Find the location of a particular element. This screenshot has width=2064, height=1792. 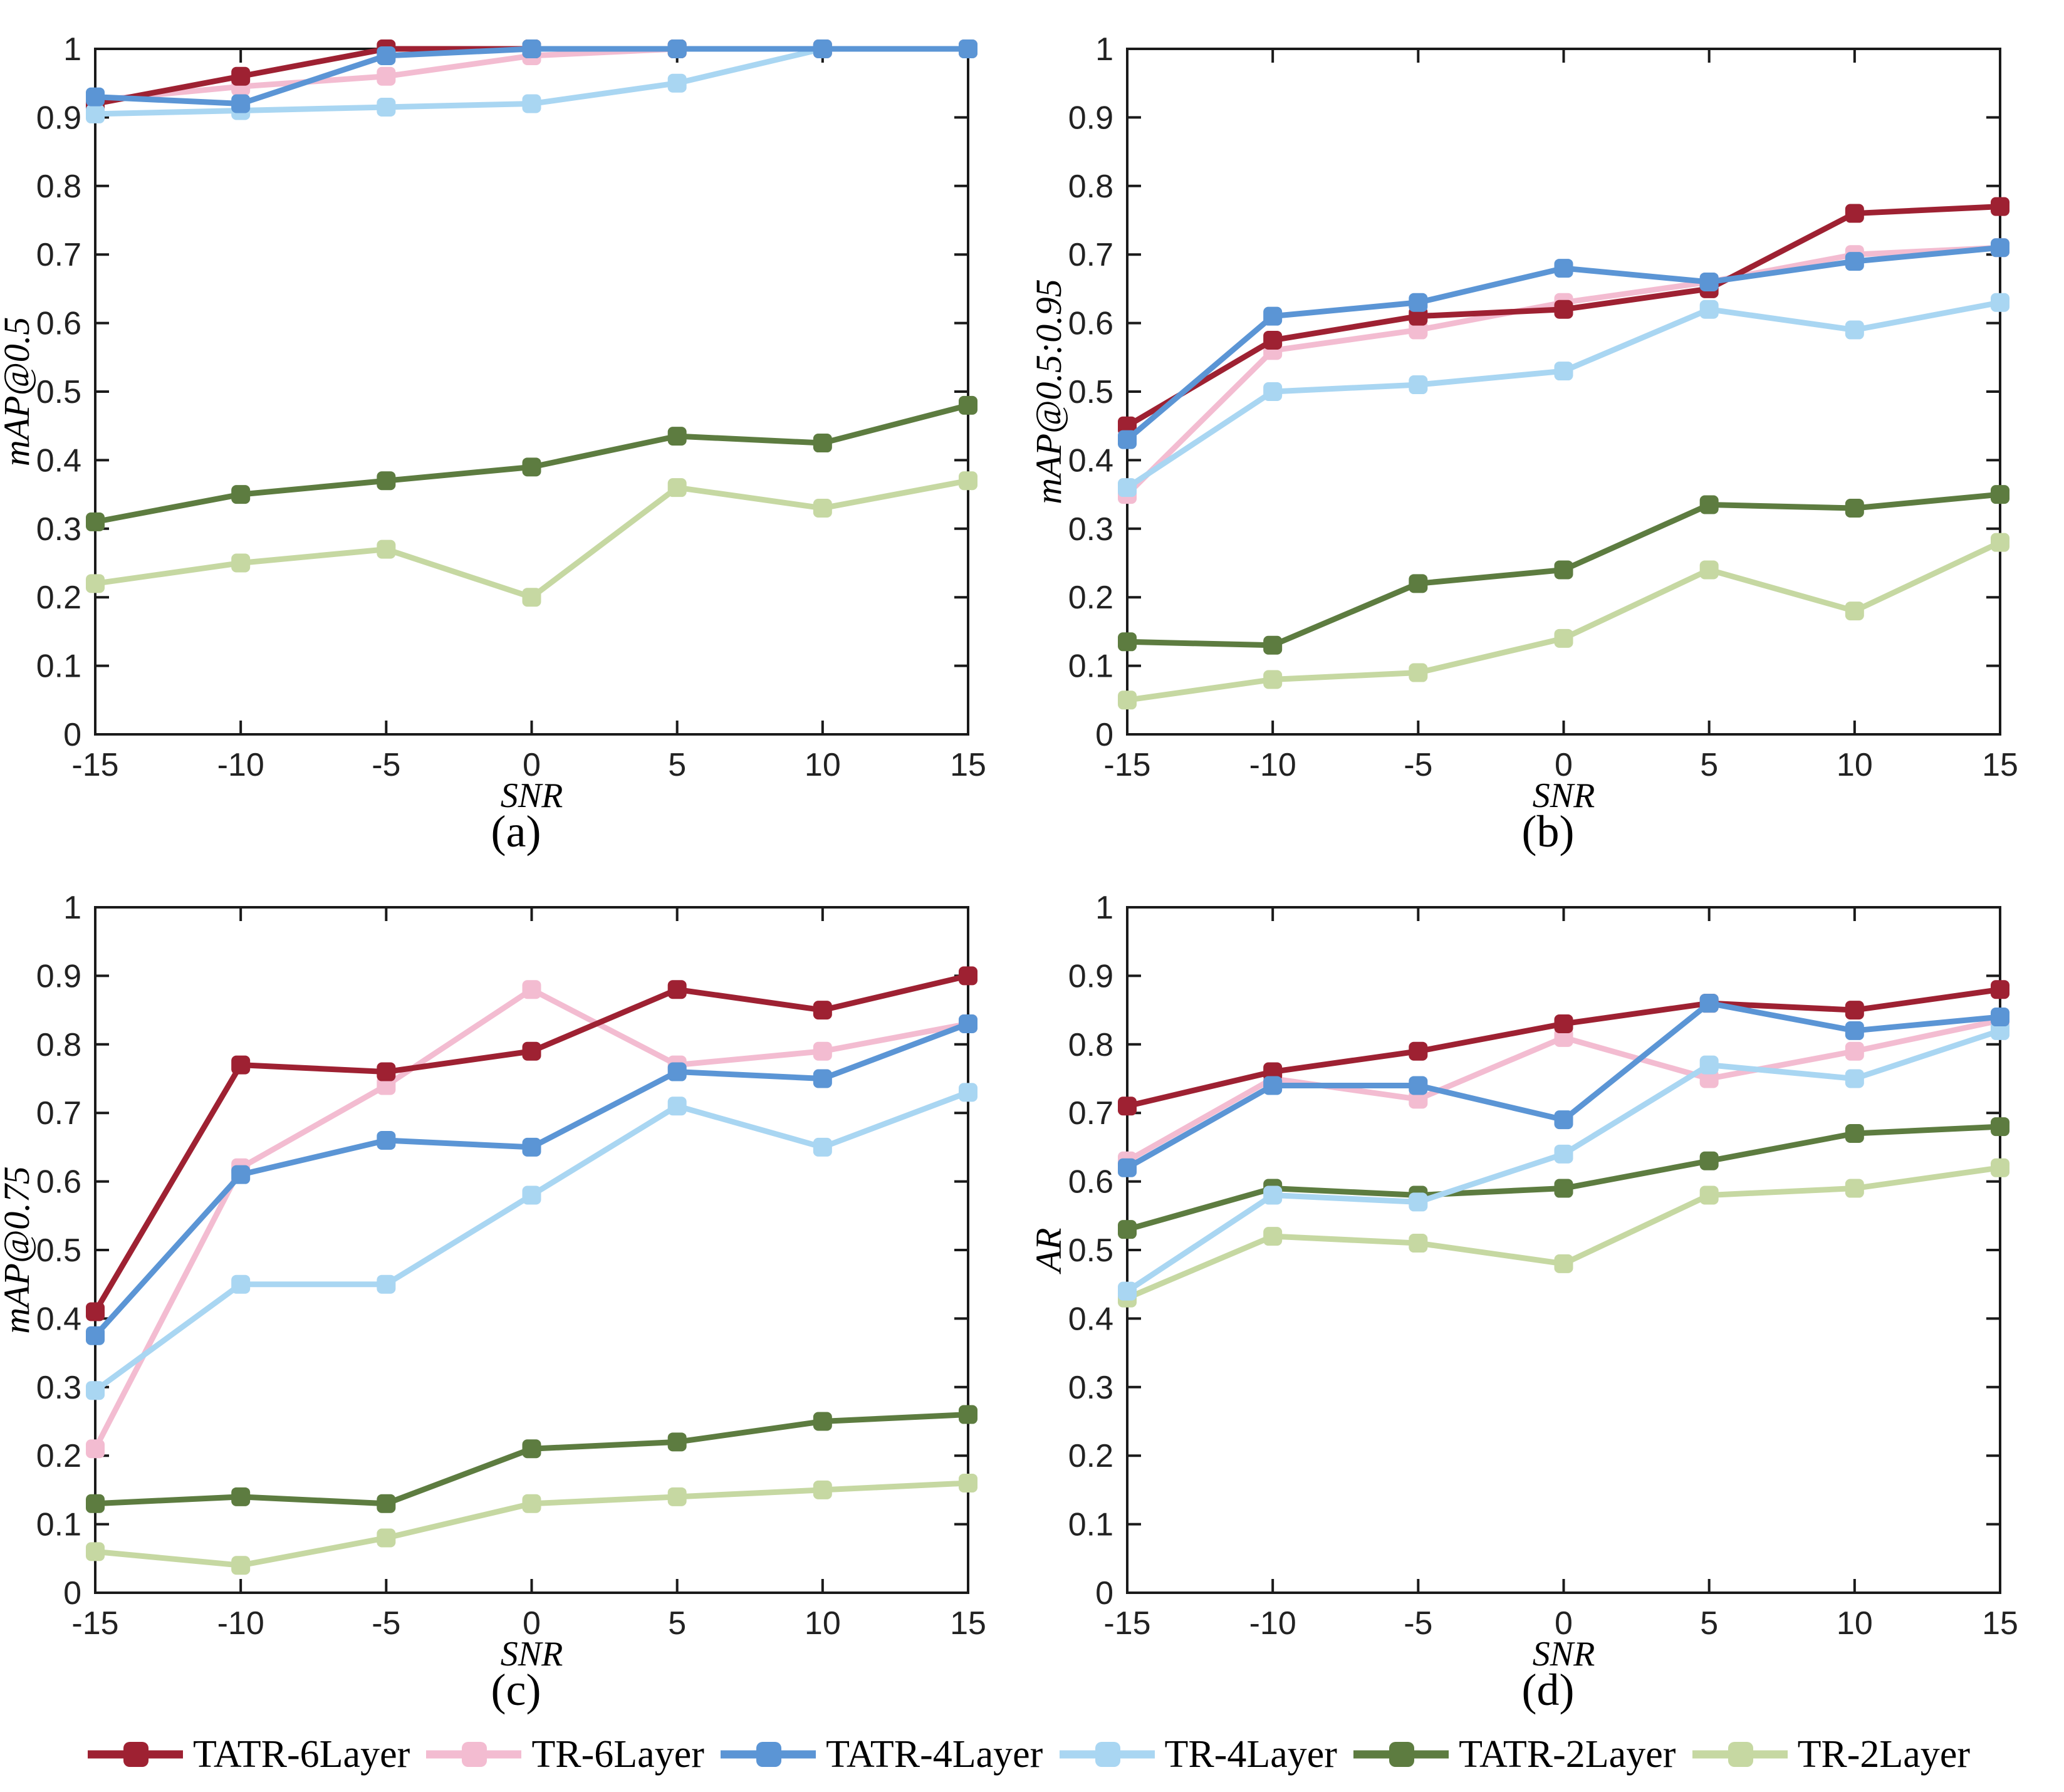

y-tick-label: 0.9 is located at coordinates (58, 976).